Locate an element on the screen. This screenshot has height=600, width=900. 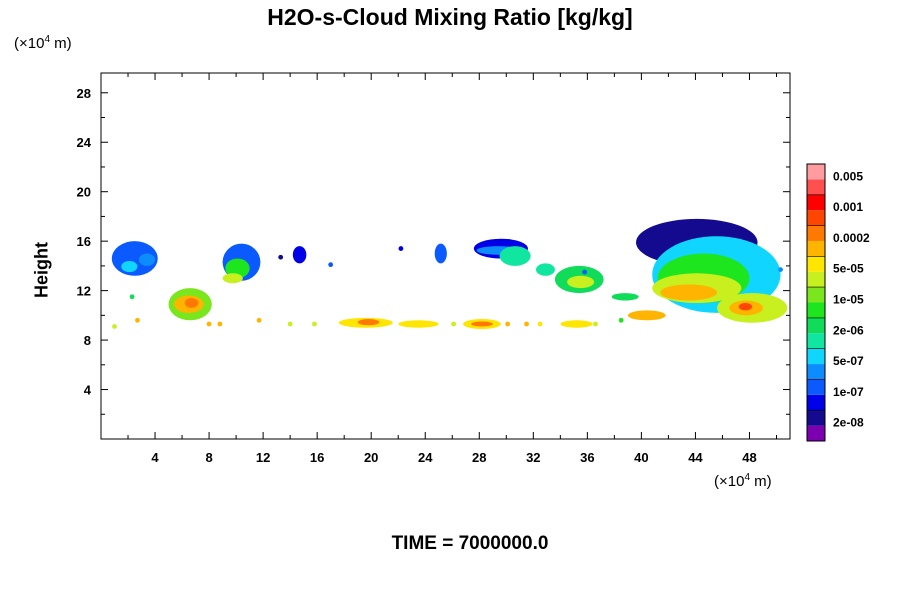
x-tick-label: 20 is located at coordinates (371, 457).